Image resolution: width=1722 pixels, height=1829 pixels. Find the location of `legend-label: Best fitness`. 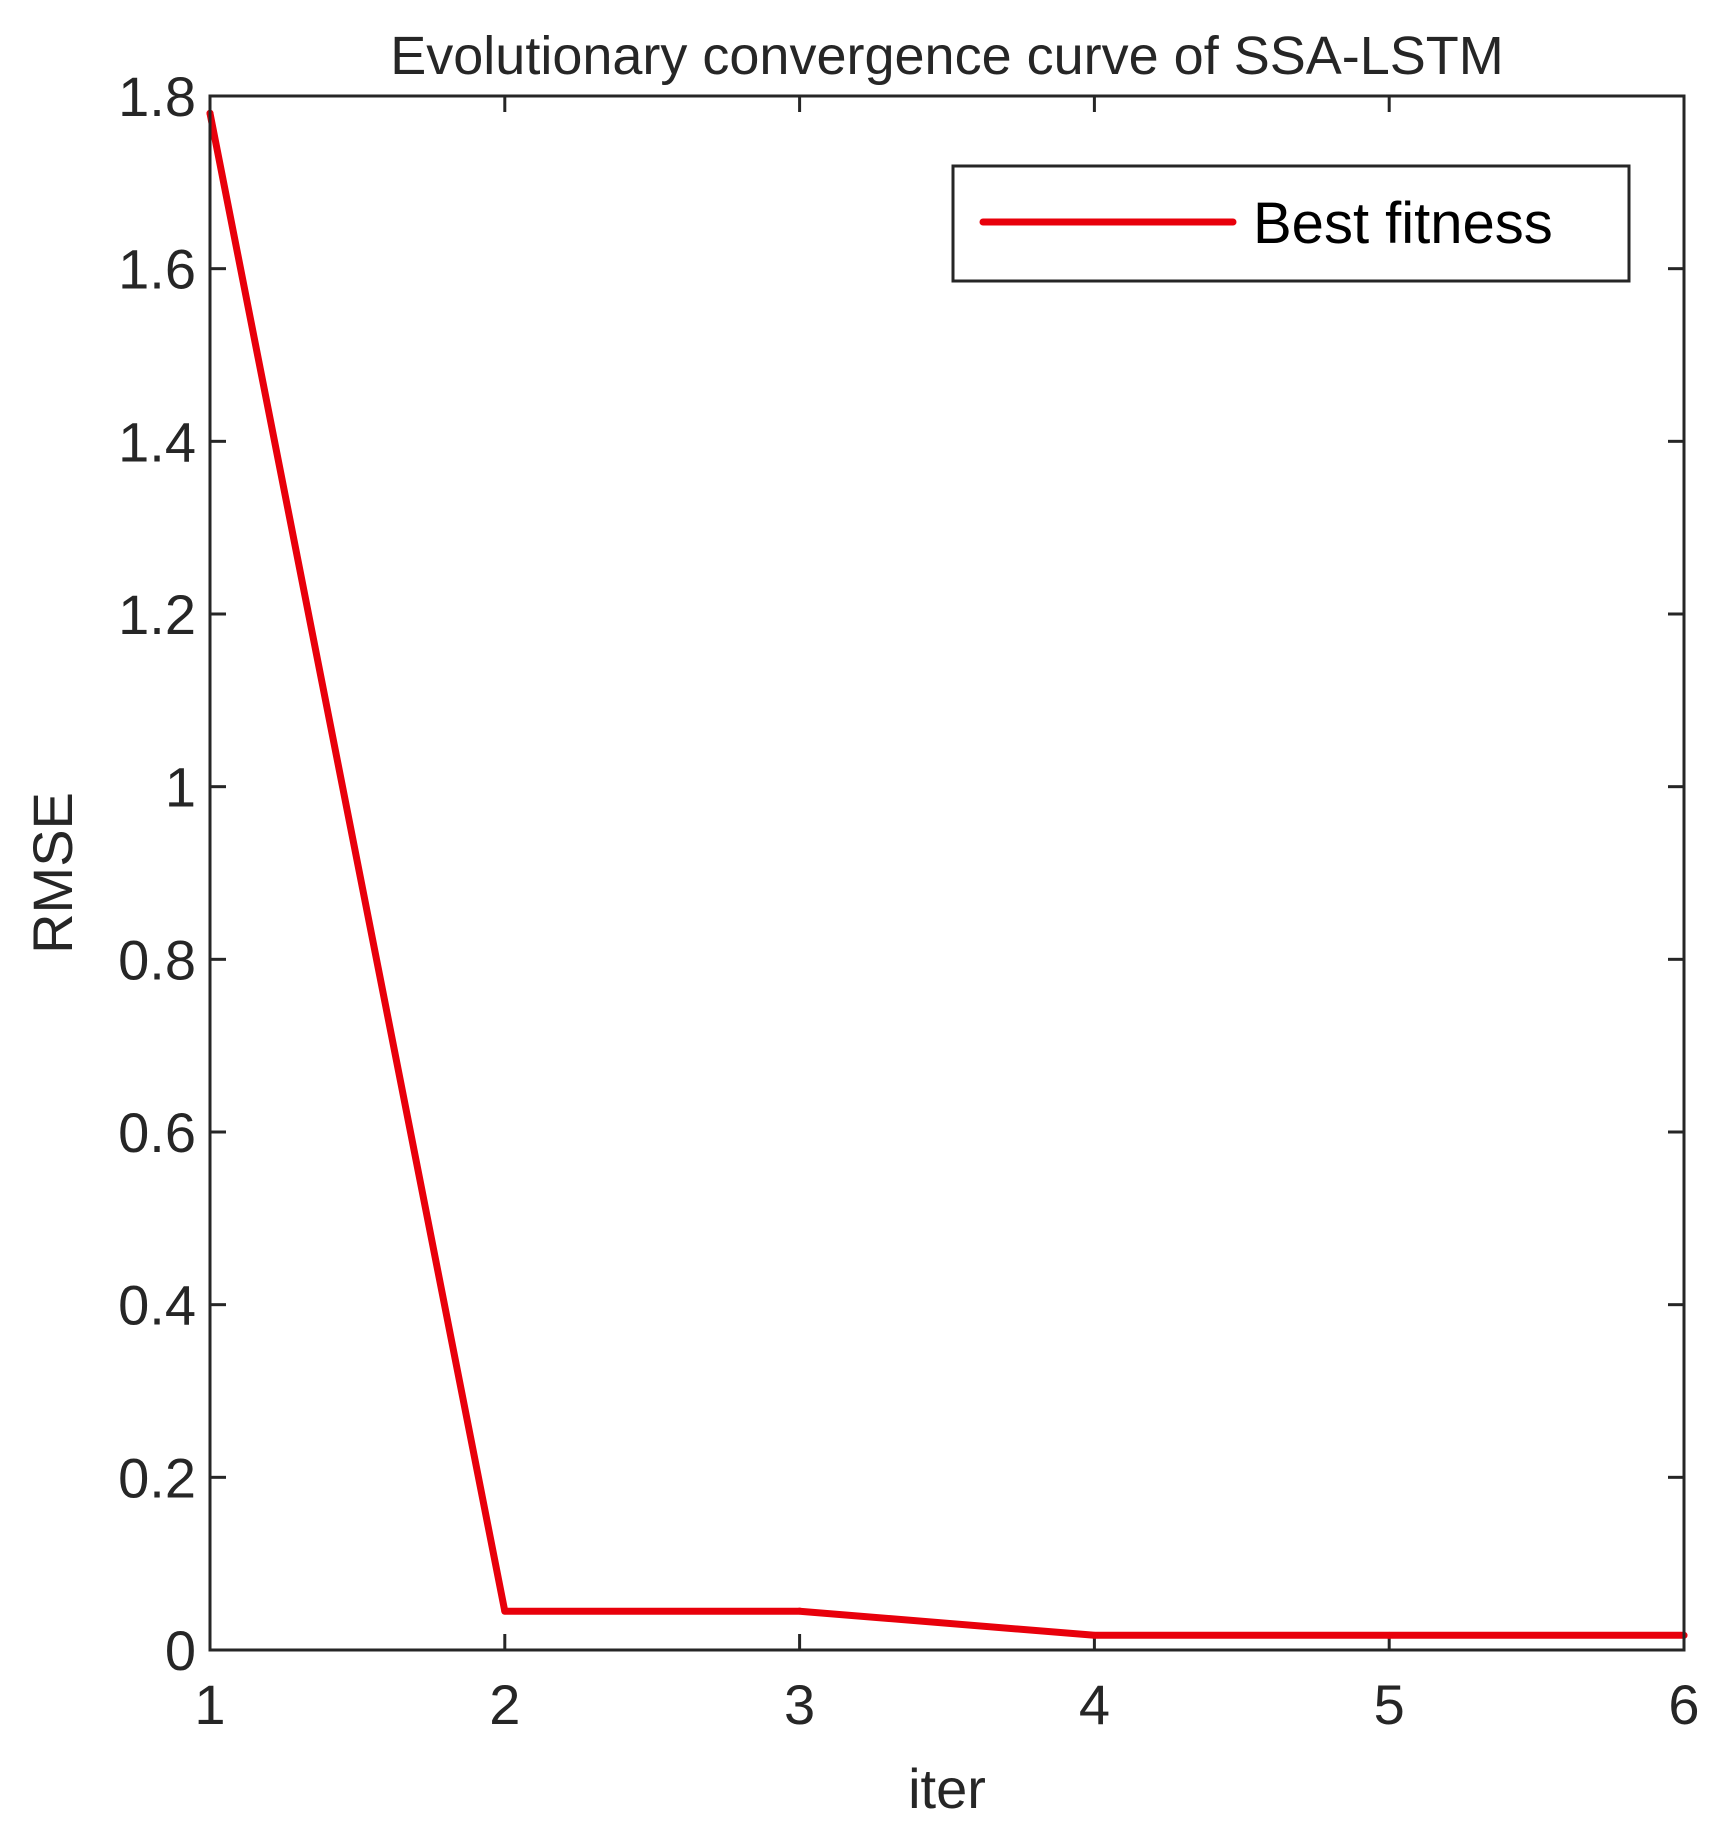

legend-label: Best fitness is located at coordinates (1403, 223).